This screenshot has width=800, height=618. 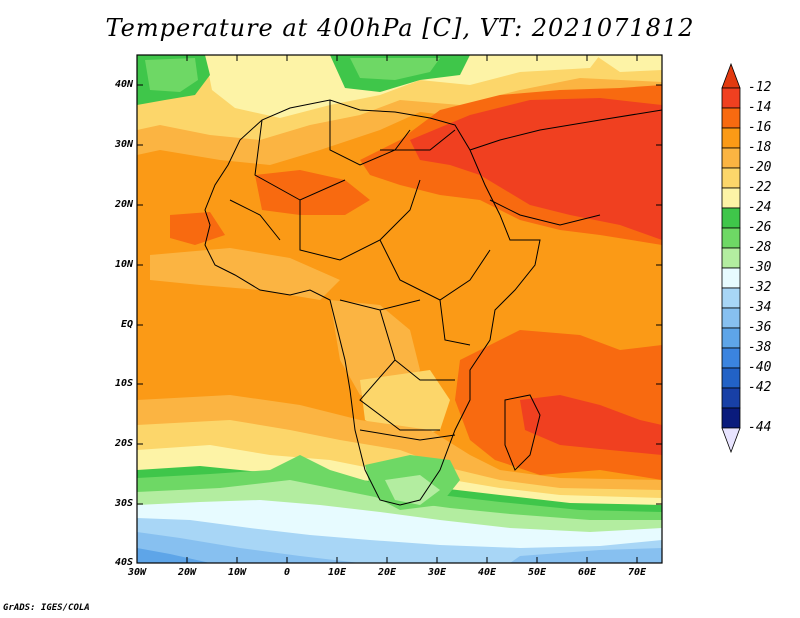 What do you see at coordinates (287, 572) in the screenshot?
I see `lon-label: 0` at bounding box center [287, 572].